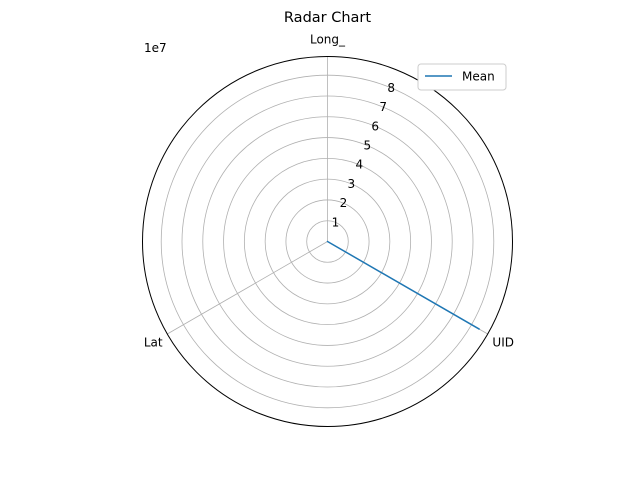  I want to click on legend: Mean, so click(462, 77).